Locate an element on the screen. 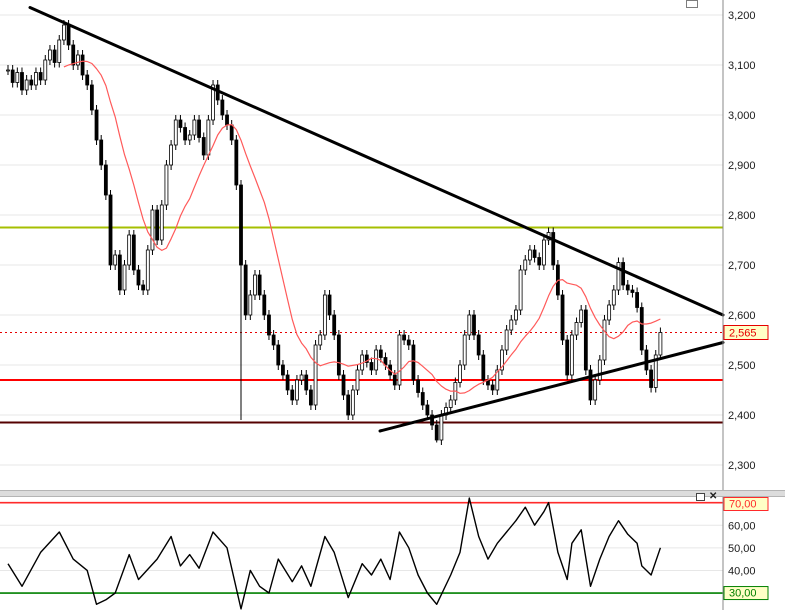 This screenshot has height=610, width=785. ascending-trendline is located at coordinates (551, 387).